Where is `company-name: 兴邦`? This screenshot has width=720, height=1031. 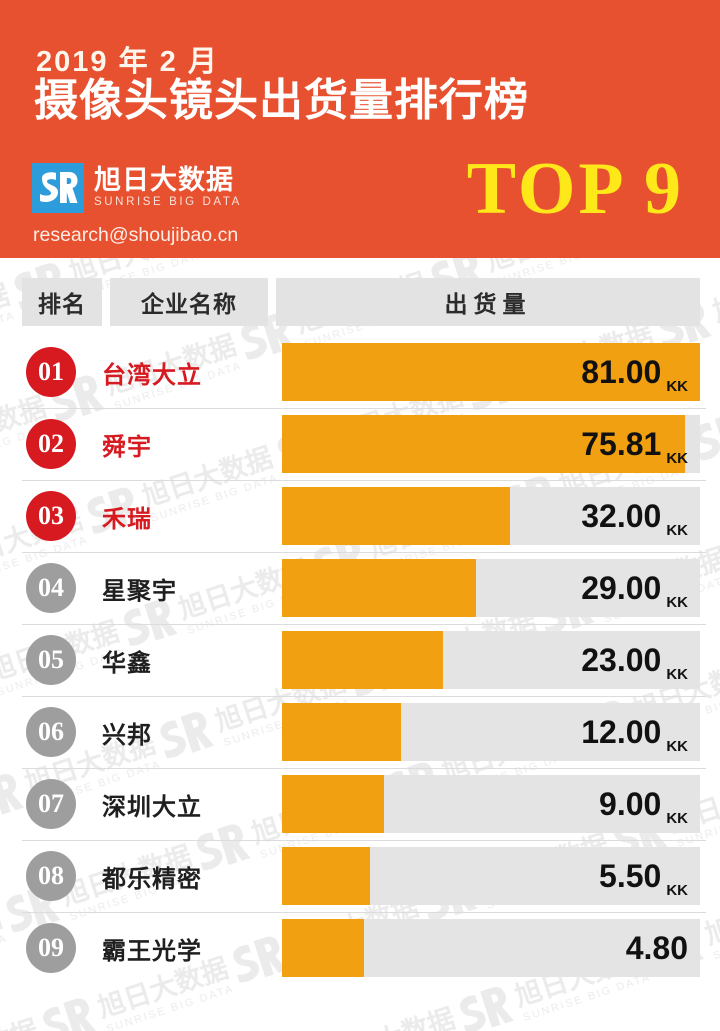 company-name: 兴邦 is located at coordinates (127, 735).